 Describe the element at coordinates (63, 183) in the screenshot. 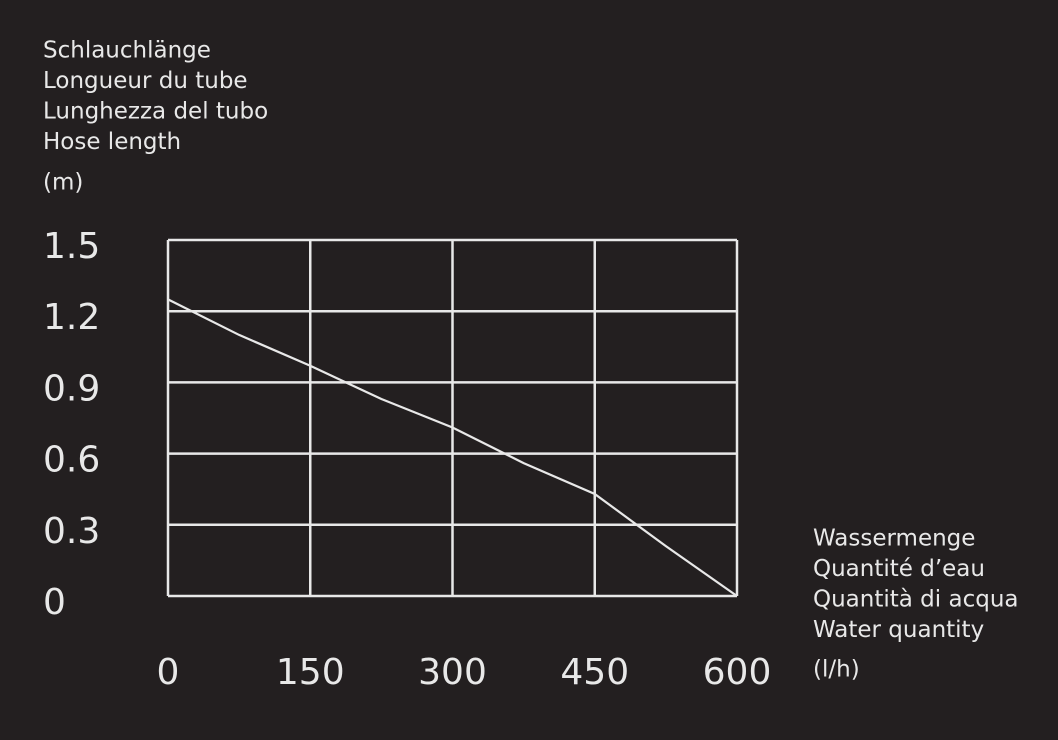

I see `y-axis-unit: (m)` at that location.